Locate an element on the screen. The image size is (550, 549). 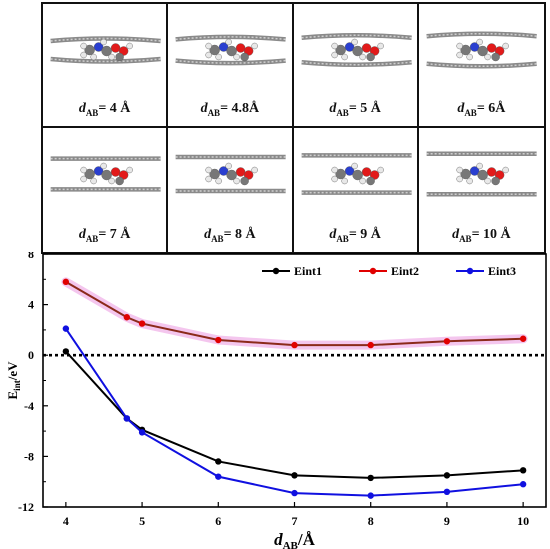
legend-label: Eint1 is located at coordinates (308, 271).